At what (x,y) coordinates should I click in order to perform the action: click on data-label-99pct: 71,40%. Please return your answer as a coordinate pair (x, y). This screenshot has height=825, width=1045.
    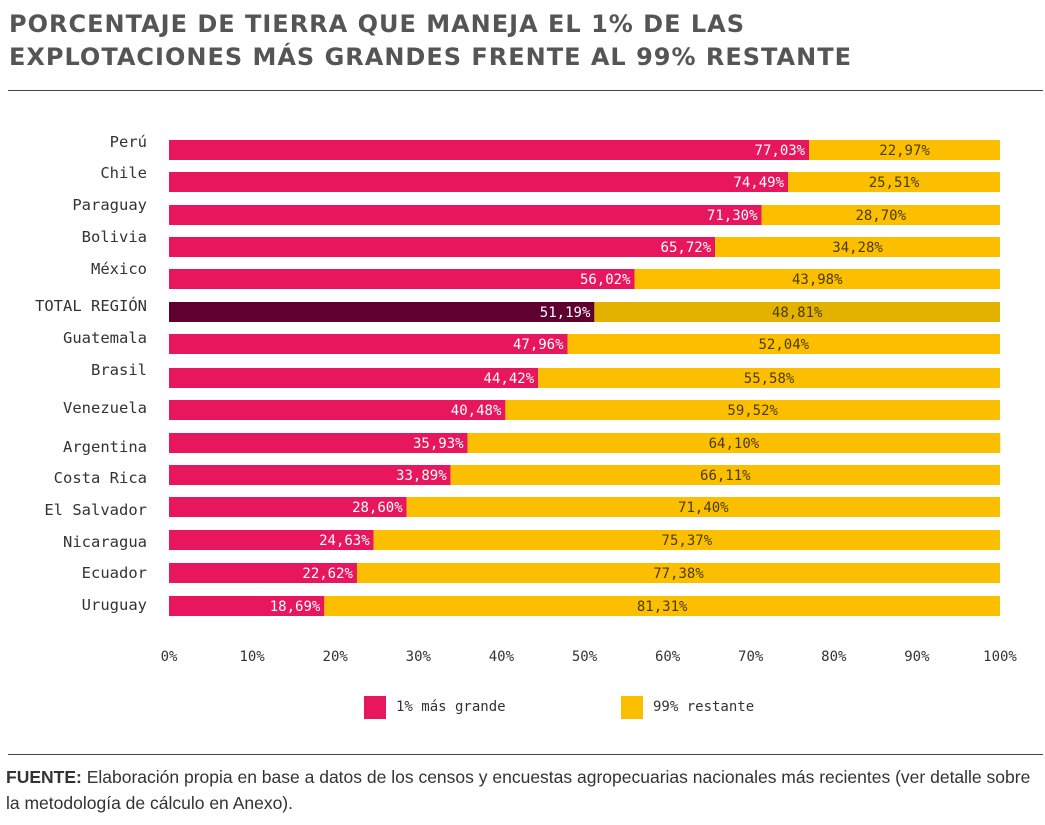
    Looking at the image, I should click on (703, 508).